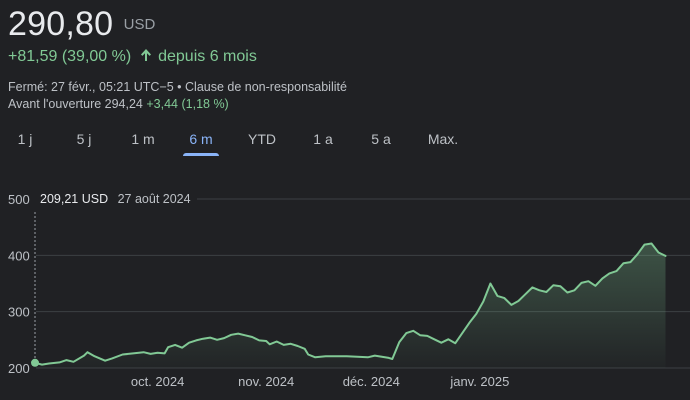 The width and height of the screenshot is (690, 400). I want to click on currency-label: USD, so click(139, 24).